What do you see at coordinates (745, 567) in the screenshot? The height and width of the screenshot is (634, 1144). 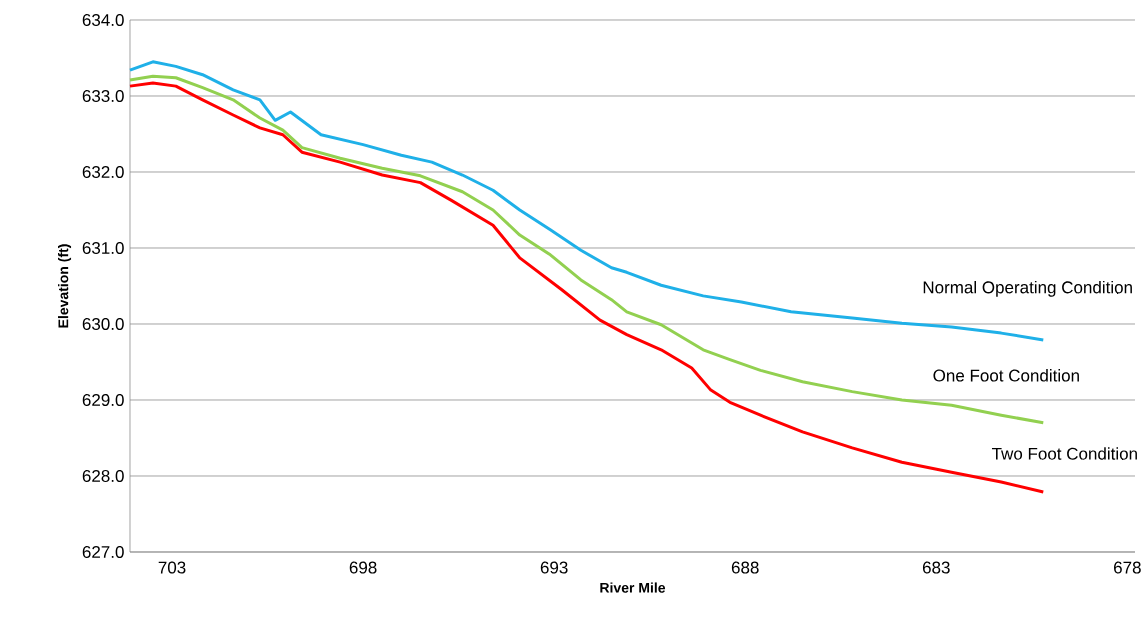 I see `x-tick-label: 688` at bounding box center [745, 567].